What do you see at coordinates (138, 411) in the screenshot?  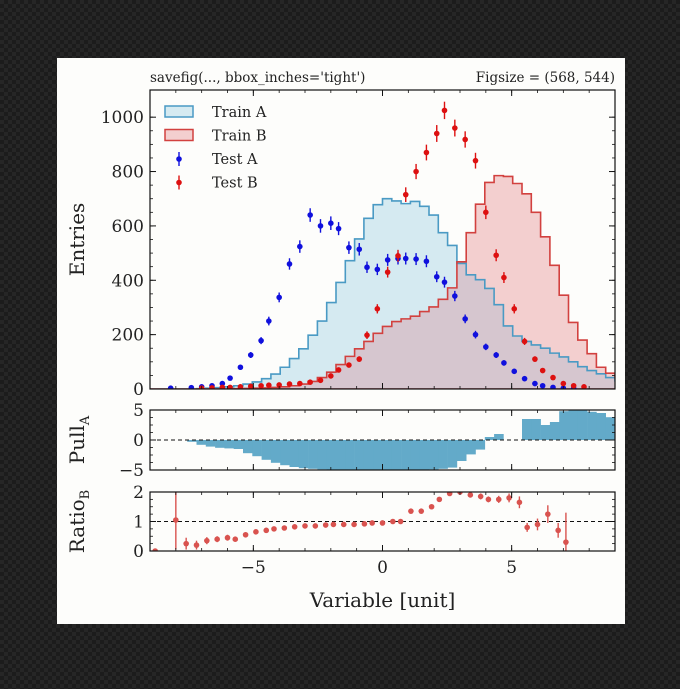 I see `pull-ytick-label: 5` at bounding box center [138, 411].